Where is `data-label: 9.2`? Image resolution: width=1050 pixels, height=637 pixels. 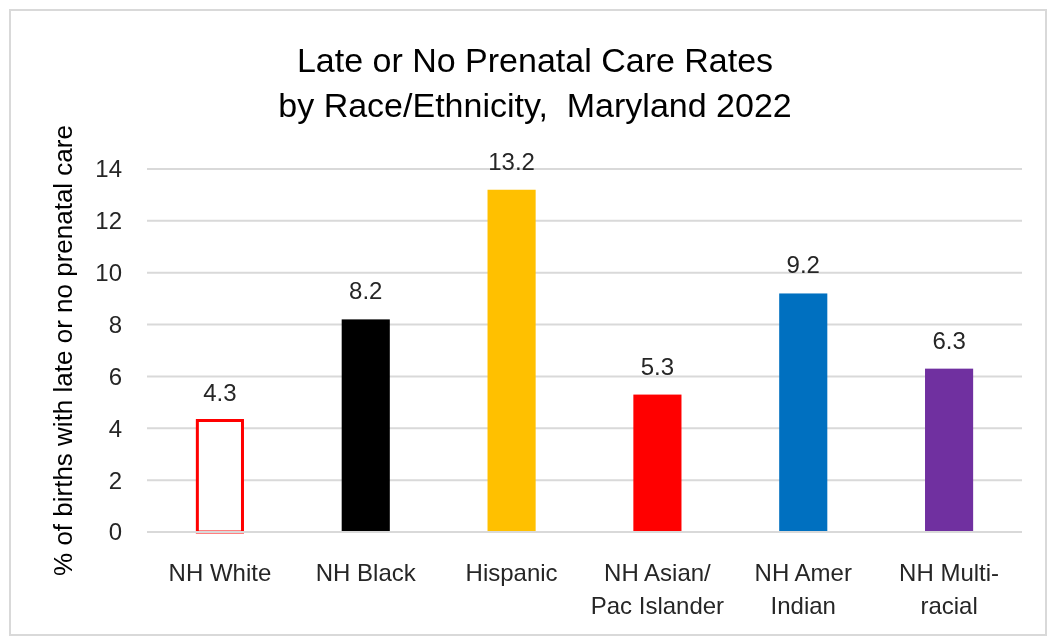
data-label: 9.2 is located at coordinates (803, 265).